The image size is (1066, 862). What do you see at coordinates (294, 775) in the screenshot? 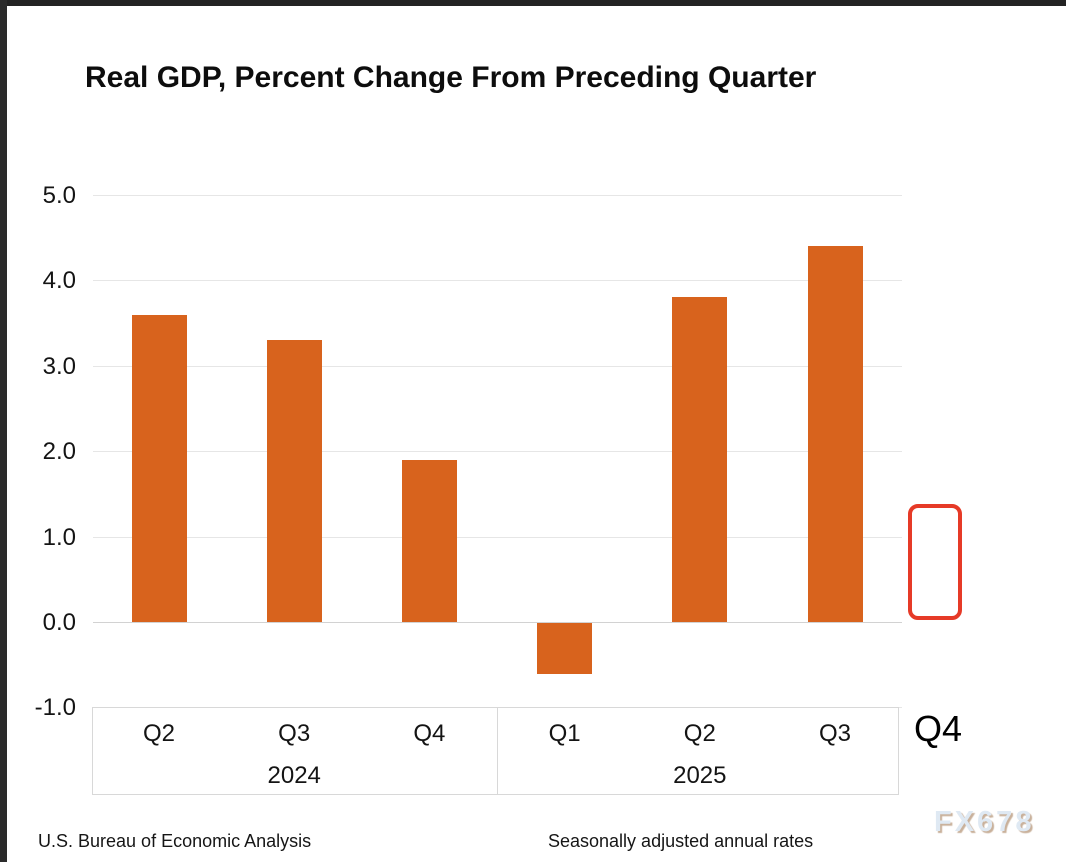
I see `x-axis-year-label-2024: 2024` at bounding box center [294, 775].